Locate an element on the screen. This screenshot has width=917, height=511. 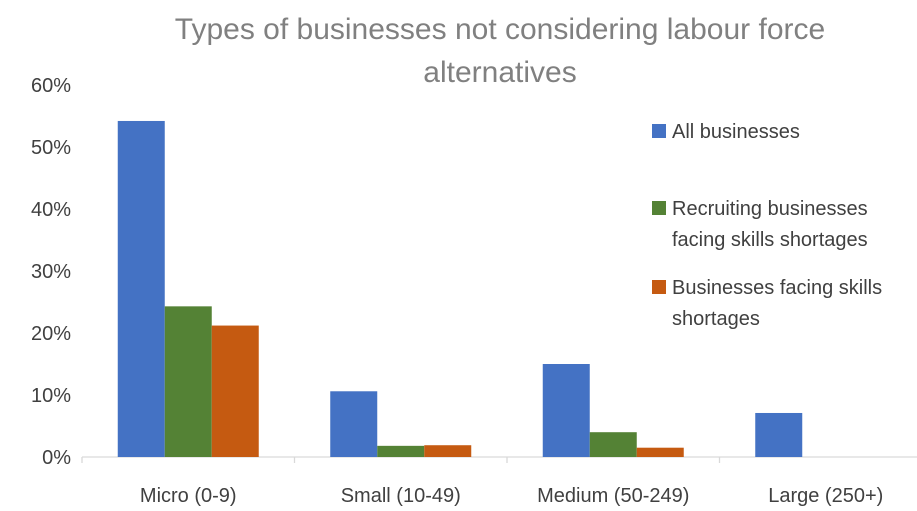
x-tick-label: Medium (50-249) is located at coordinates (613, 495).